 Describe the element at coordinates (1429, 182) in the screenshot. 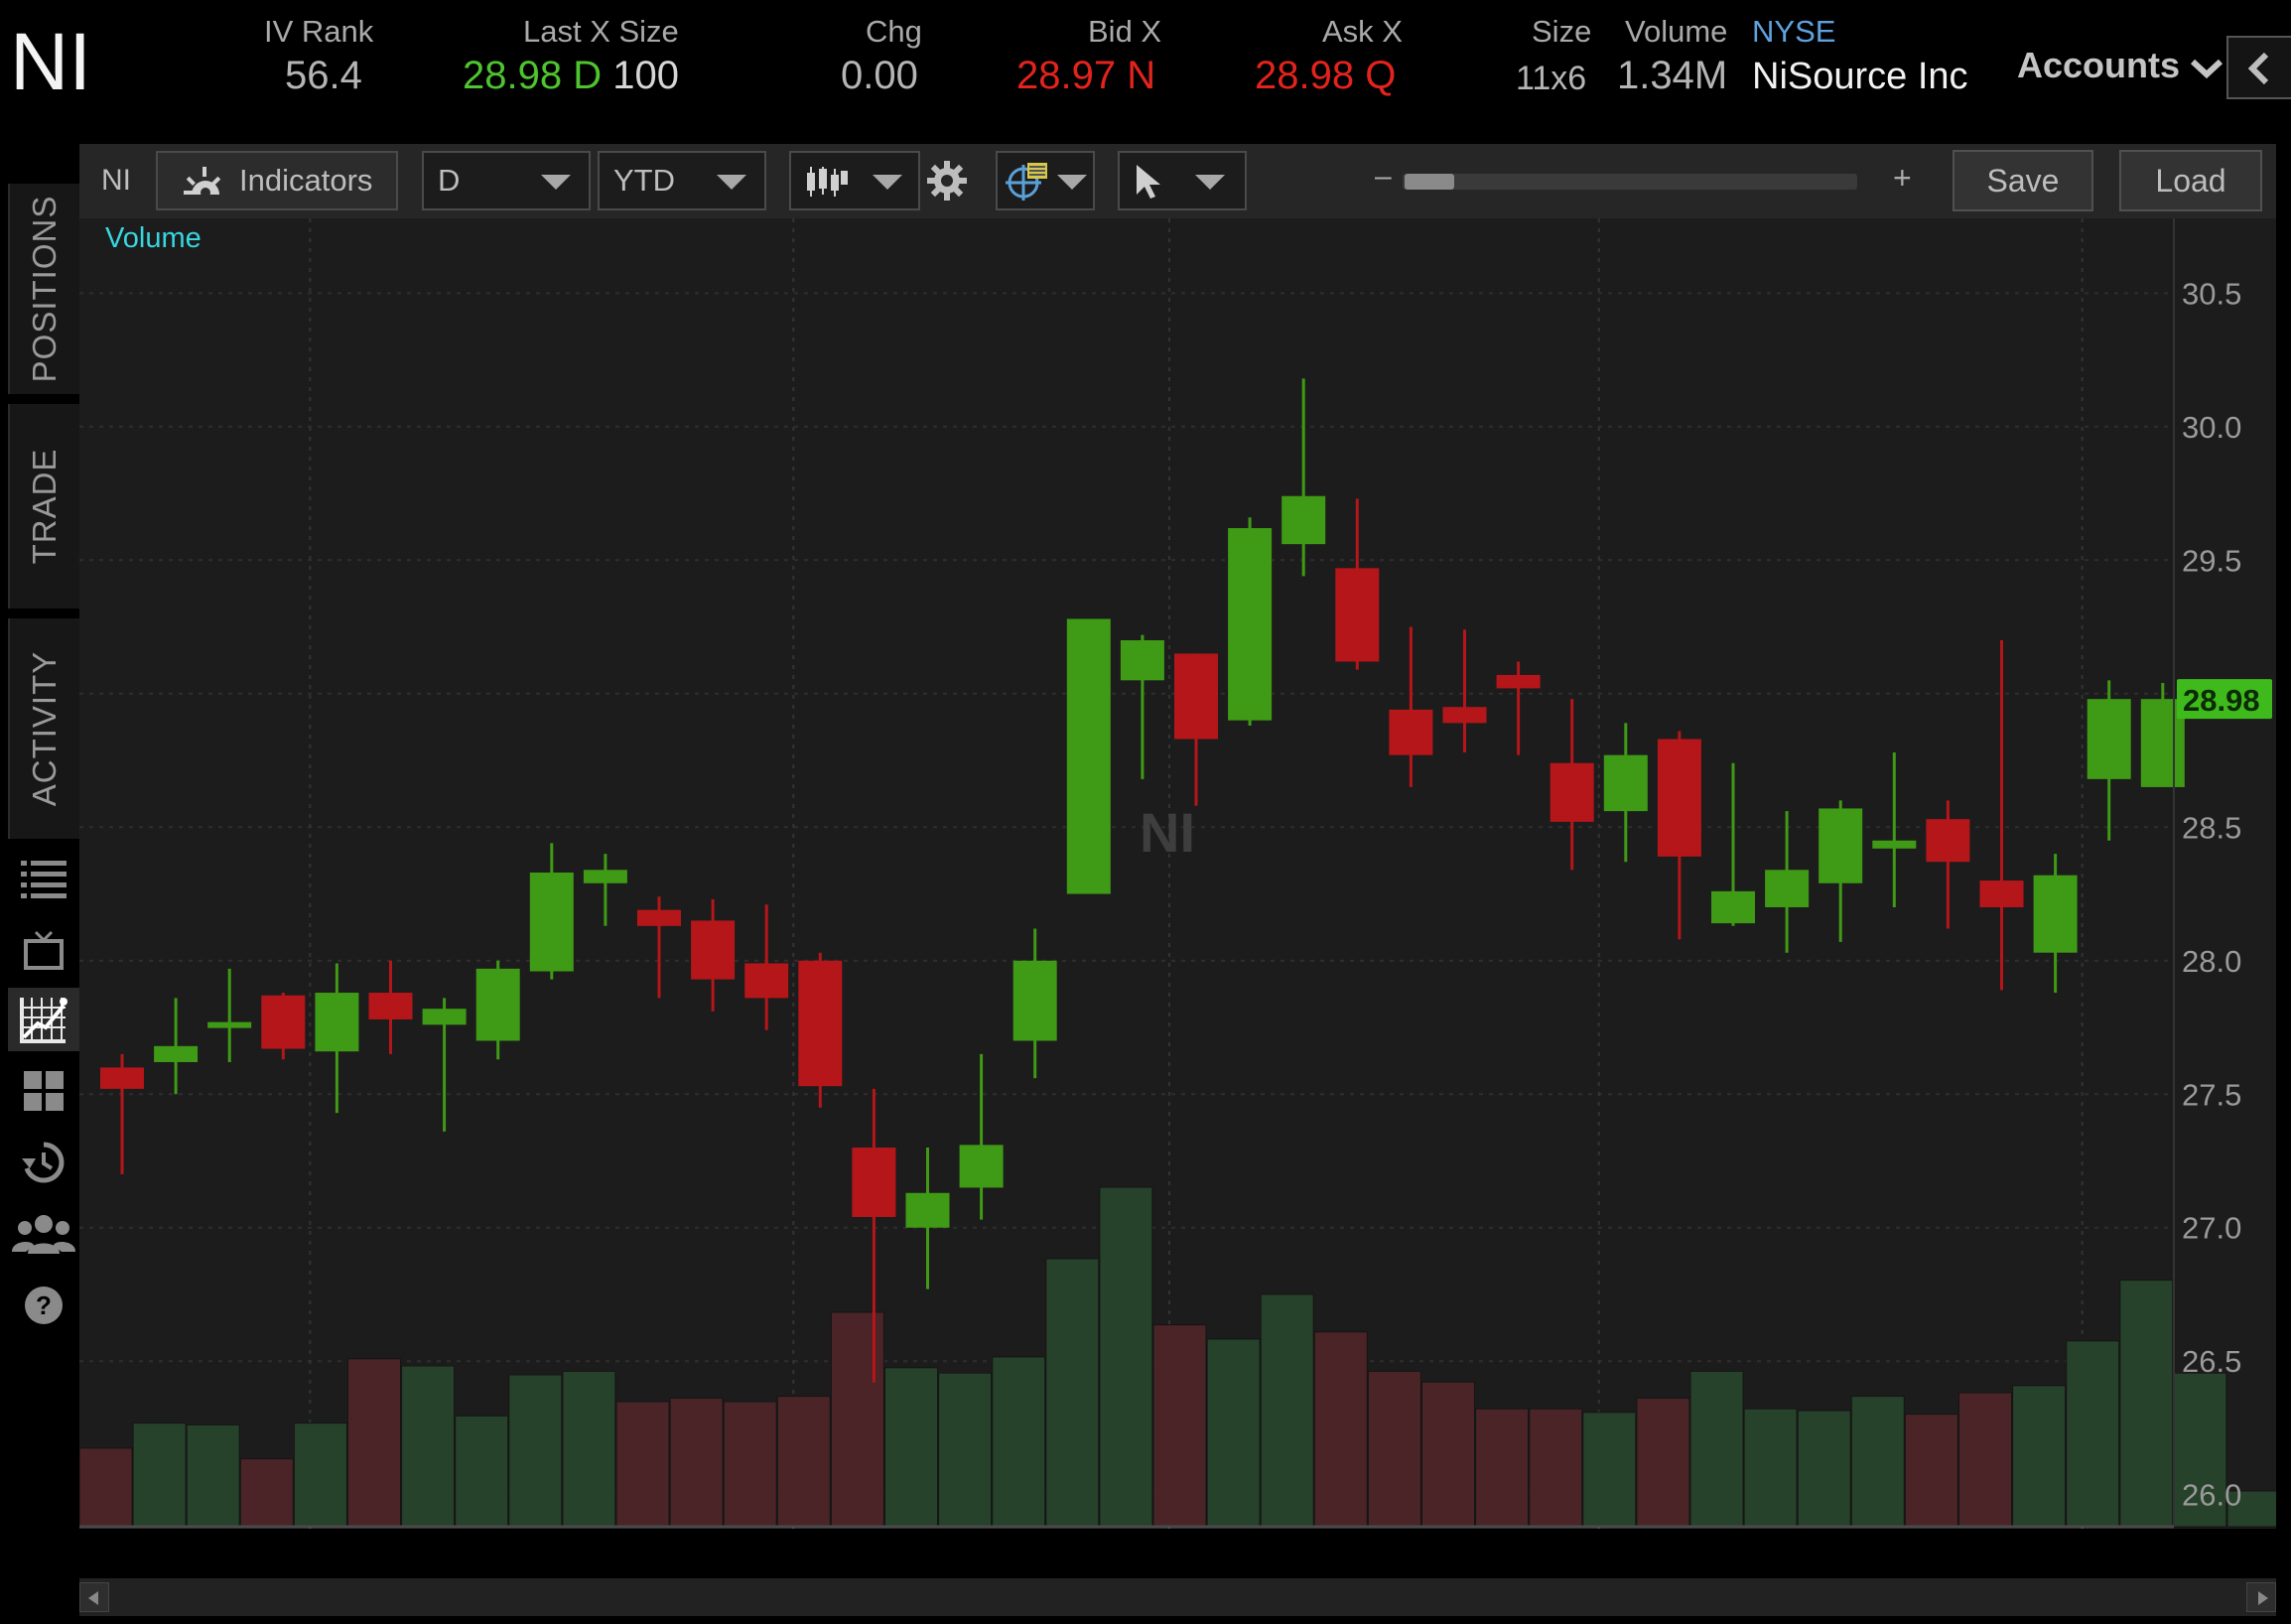

I see `zoom-slider-thumb` at that location.